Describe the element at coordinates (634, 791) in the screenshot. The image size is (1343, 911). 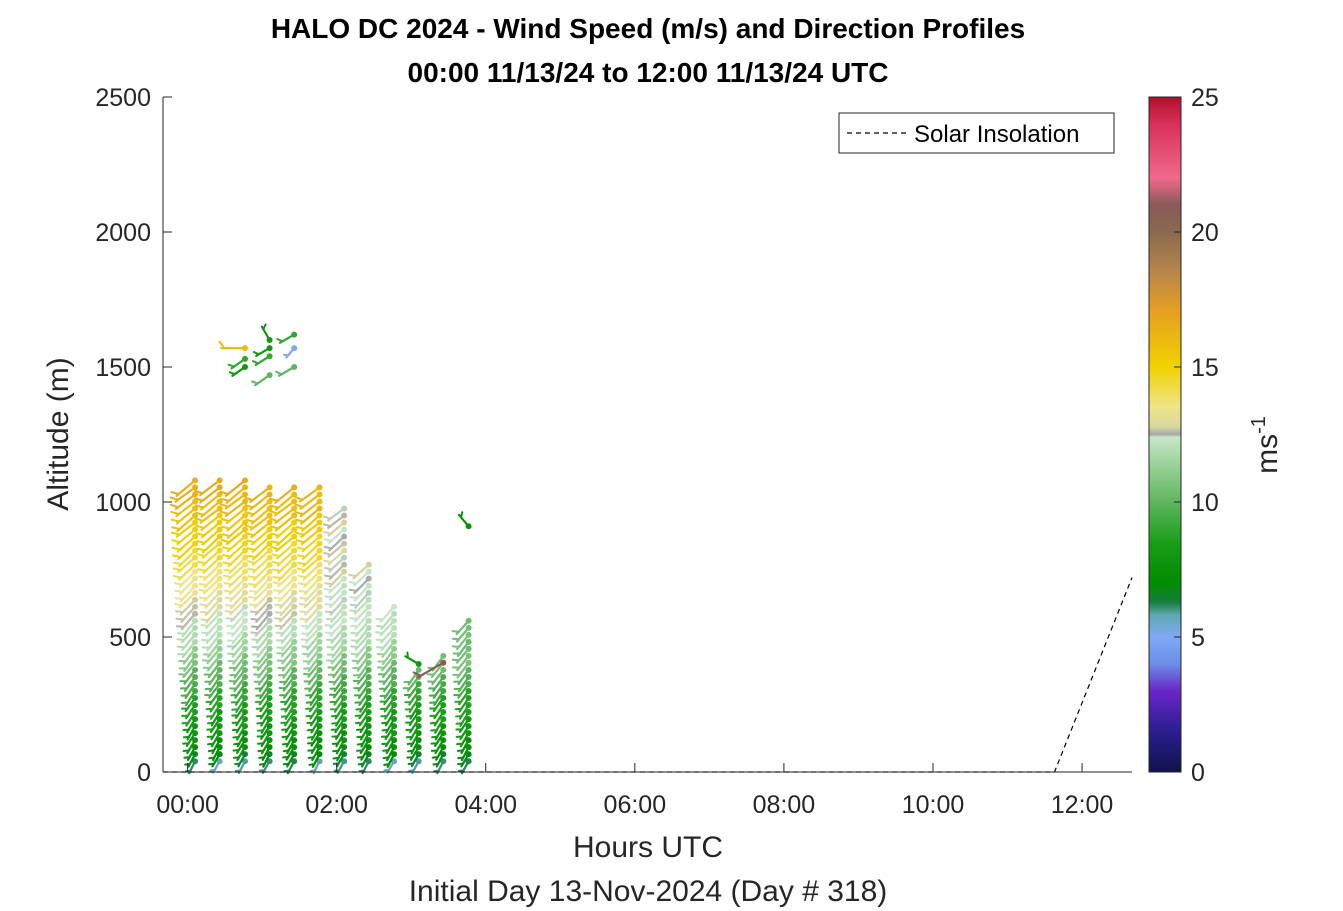
I see `x-ticks: 00:00 02:00 04:00 06:00 08:00 10:00 12:00` at that location.